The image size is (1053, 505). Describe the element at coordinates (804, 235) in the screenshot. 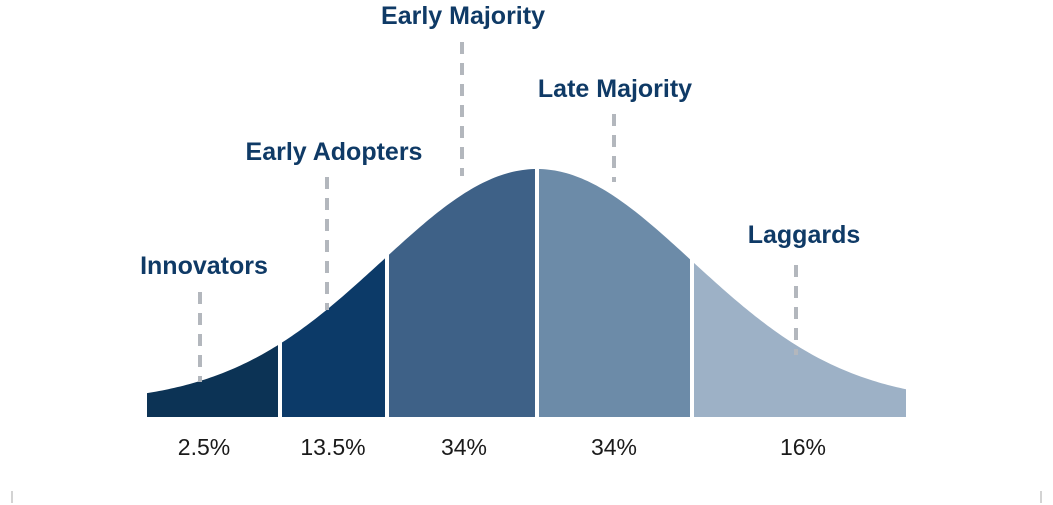

I see `label-laggards: Laggards` at that location.